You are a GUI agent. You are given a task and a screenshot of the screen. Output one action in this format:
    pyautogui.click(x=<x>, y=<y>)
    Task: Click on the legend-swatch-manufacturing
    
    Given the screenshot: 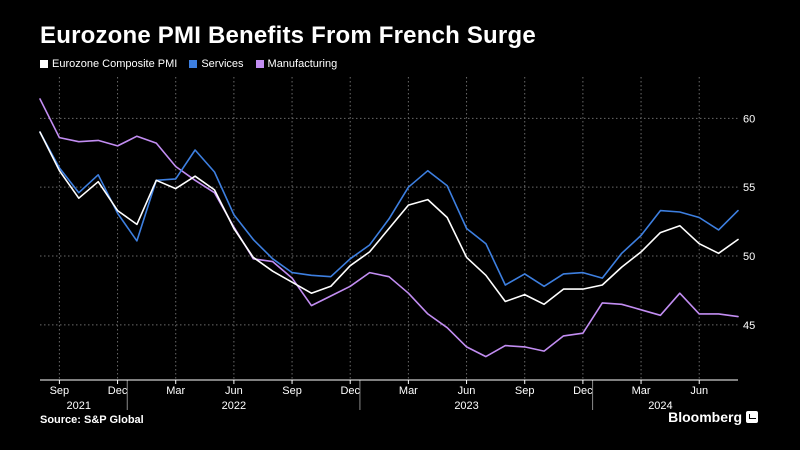 What is the action you would take?
    pyautogui.click(x=259, y=64)
    